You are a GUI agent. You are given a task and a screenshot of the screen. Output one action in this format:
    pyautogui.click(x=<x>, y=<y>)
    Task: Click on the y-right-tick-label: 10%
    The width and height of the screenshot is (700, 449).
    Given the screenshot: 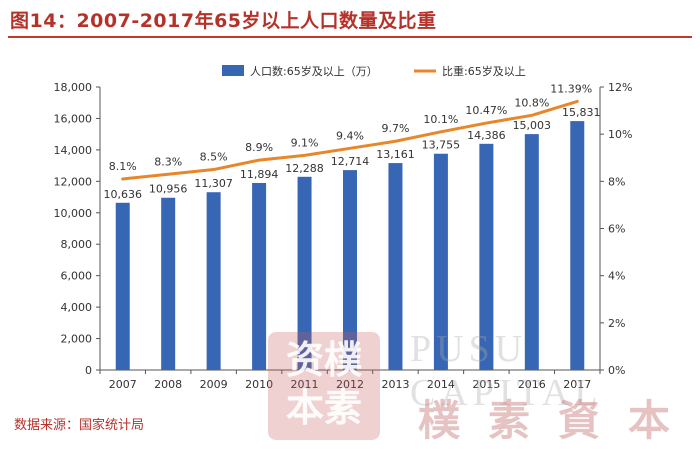 What is the action you would take?
    pyautogui.click(x=620, y=134)
    